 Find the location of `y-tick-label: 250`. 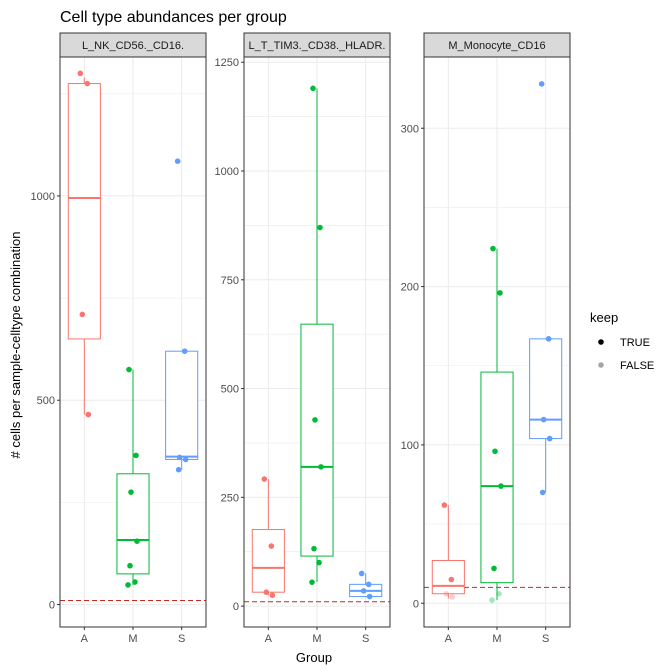

y-tick-label: 250 is located at coordinates (230, 498).